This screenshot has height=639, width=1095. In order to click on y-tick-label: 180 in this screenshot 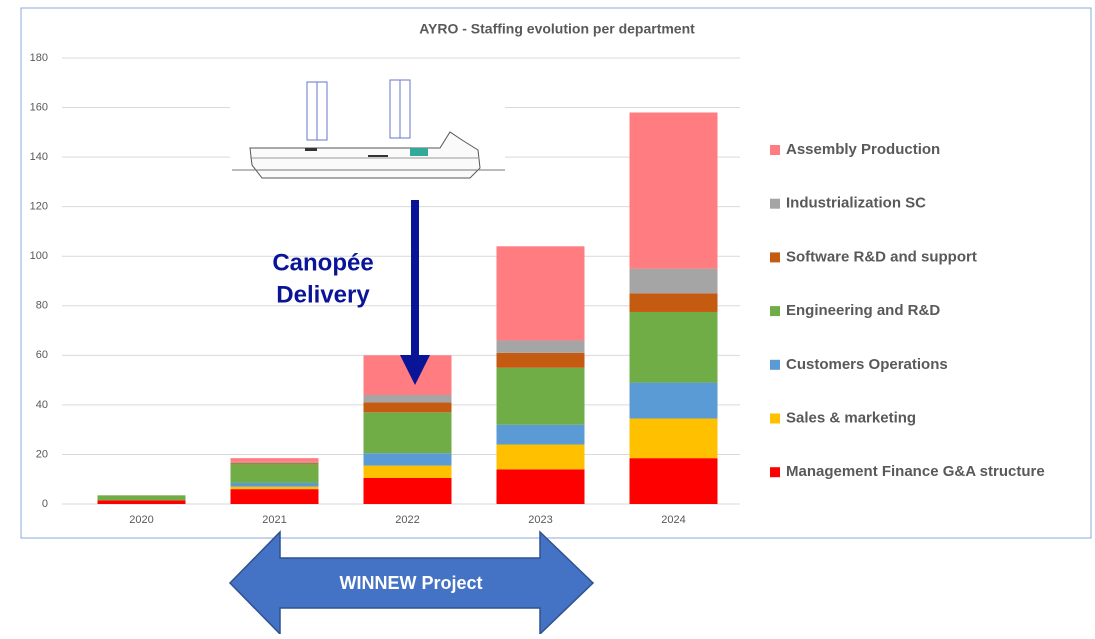, I will do `click(39, 58)`.